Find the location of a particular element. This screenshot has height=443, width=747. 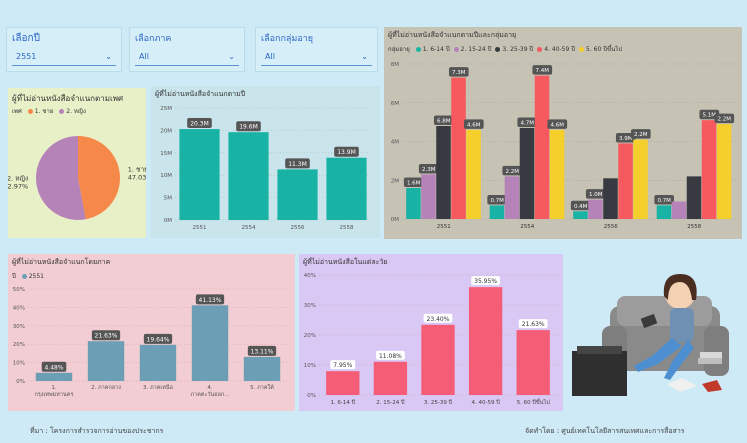

age-slicer: เลือกกลุ่มอายุ All ⌄ is located at coordinates (316, 49).